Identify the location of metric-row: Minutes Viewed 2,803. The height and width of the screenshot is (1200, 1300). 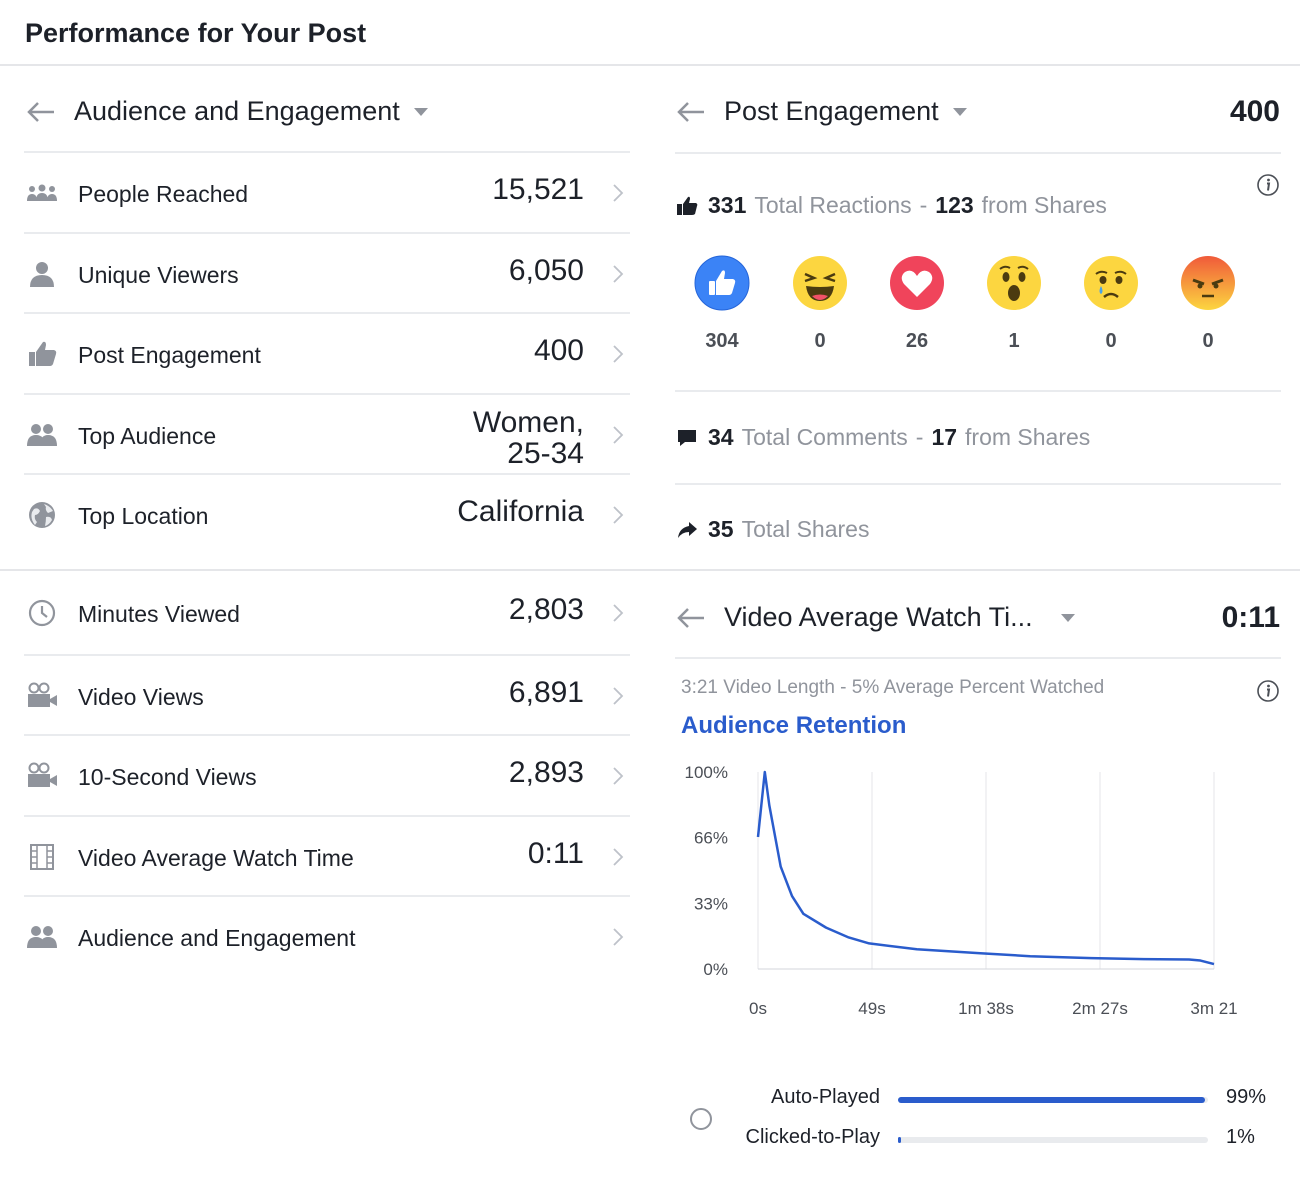
(327, 613).